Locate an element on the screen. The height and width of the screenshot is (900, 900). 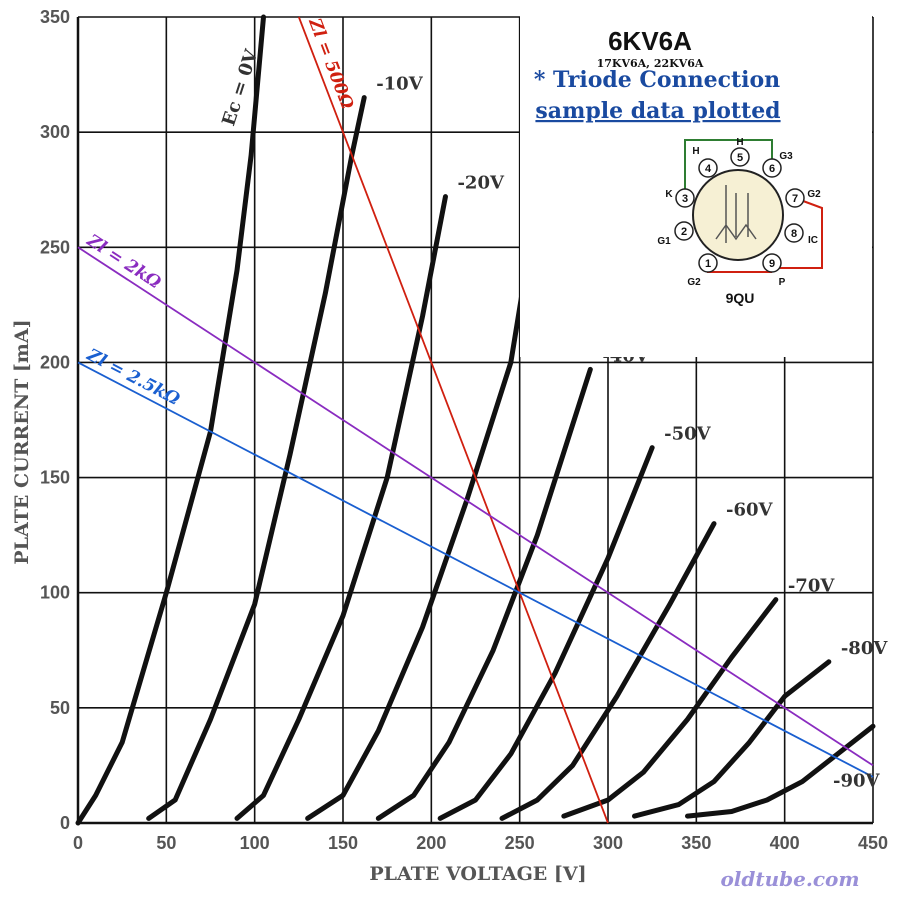
load-line-label: Zl = 2kΩ is located at coordinates (123, 261).